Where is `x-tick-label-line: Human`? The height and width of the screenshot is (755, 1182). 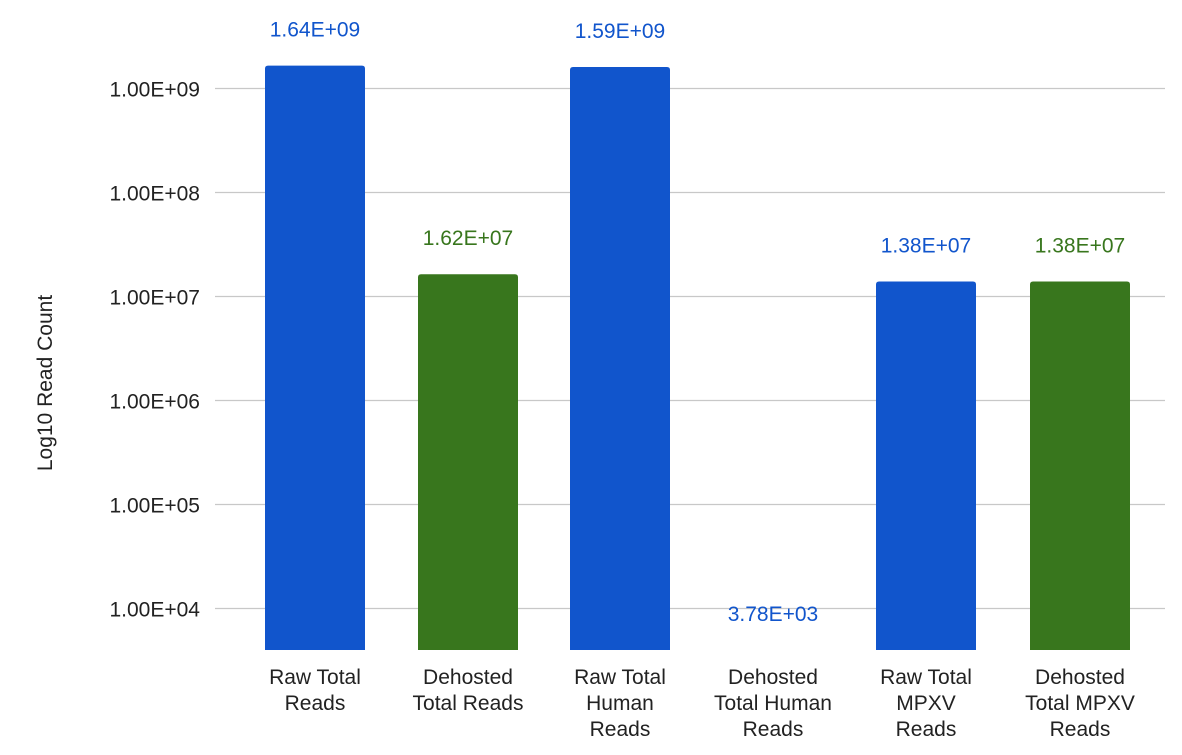
x-tick-label-line: Human is located at coordinates (620, 703).